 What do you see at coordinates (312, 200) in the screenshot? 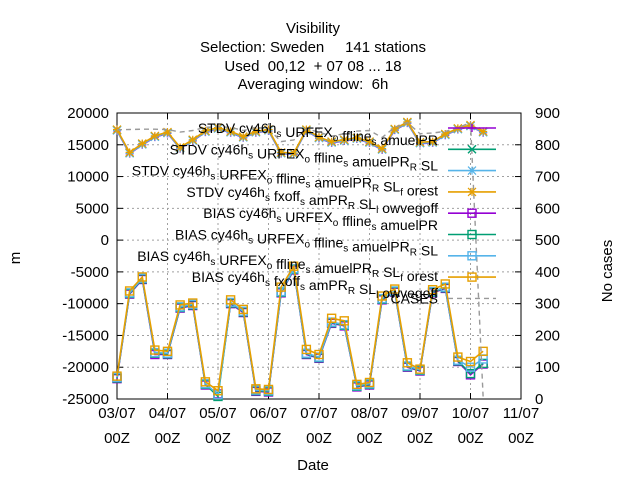
I see `legend-label: STDV cy46hs fxoffs amPRR SLl owvegoff` at bounding box center [312, 200].